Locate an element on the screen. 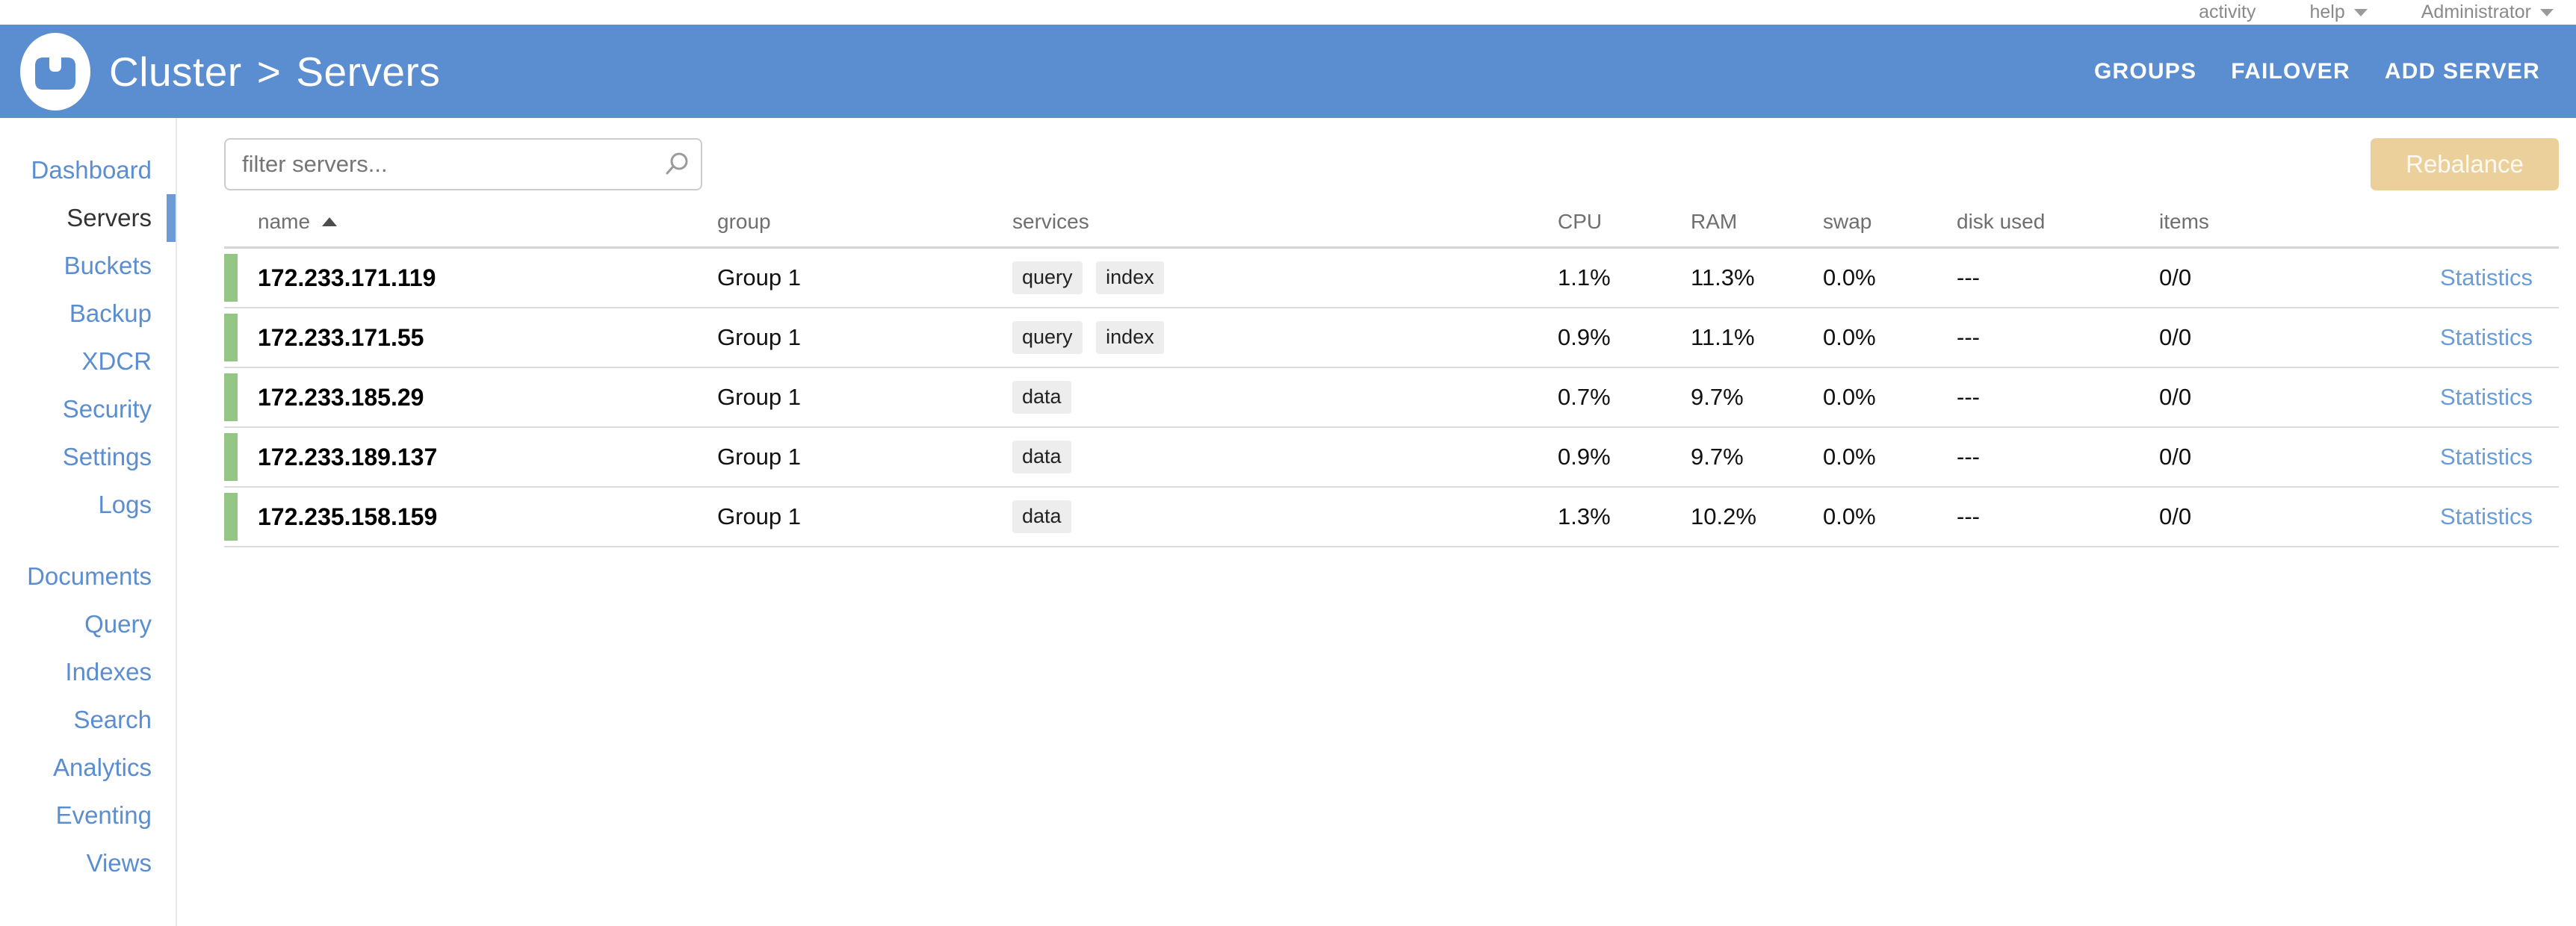  column-header-items: items is located at coordinates (2184, 221).